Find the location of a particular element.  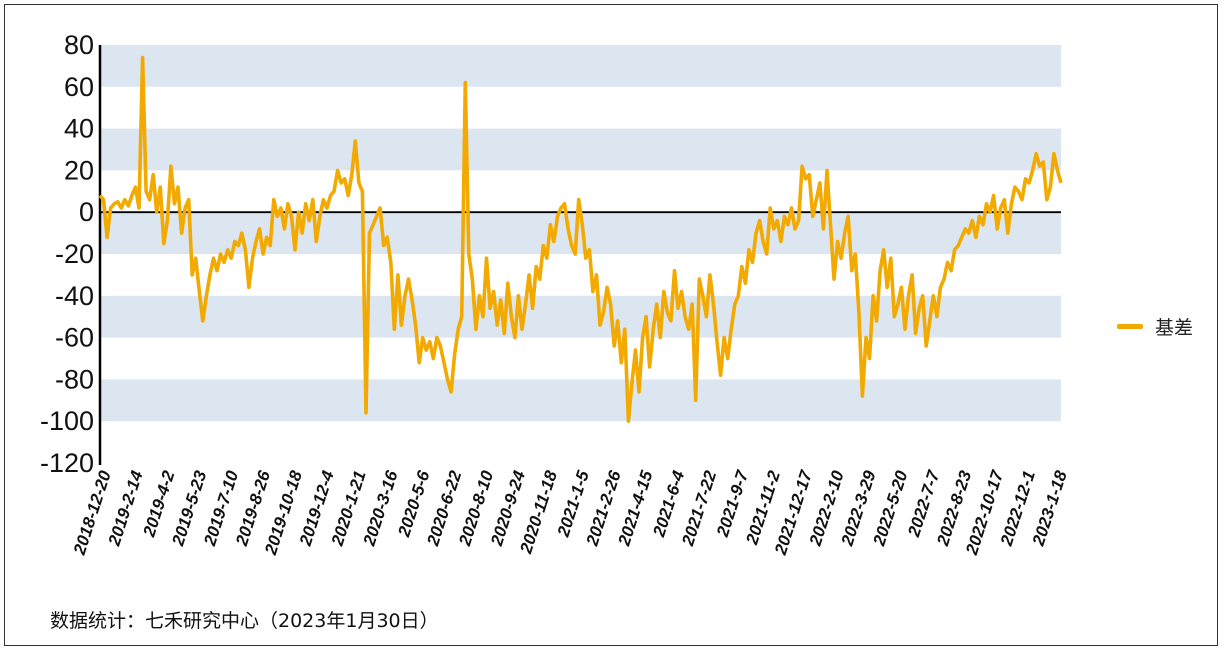

y-tick-label: 0 is located at coordinates (86, 212).